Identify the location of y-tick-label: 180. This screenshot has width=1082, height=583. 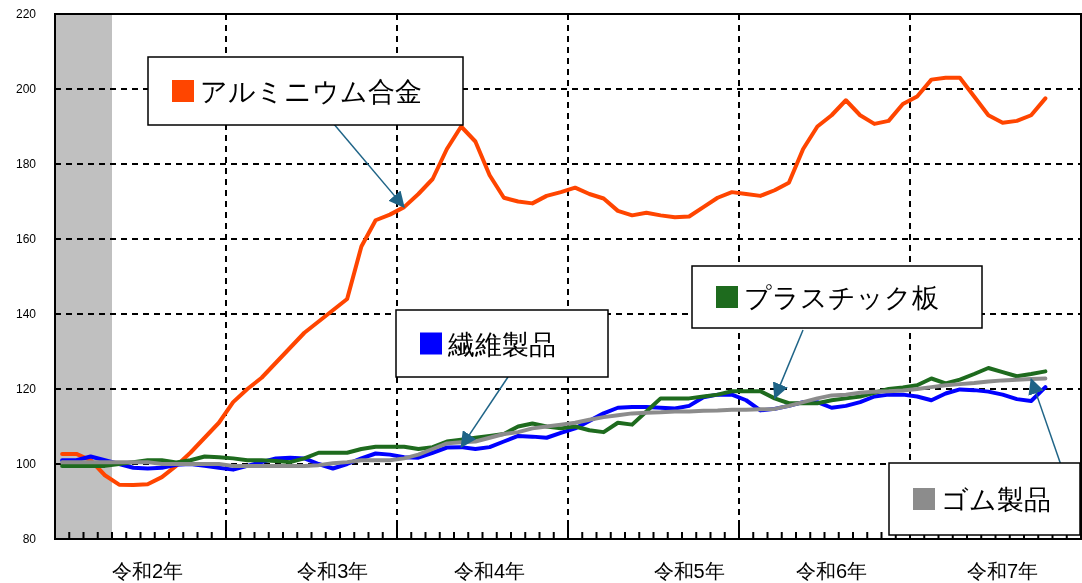
(26, 164).